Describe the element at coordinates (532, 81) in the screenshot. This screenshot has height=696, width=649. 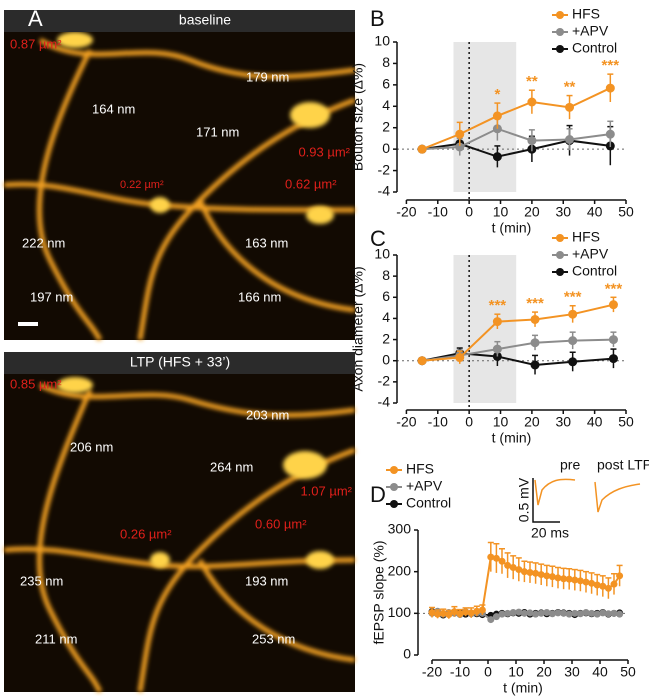
I see `significance: **` at that location.